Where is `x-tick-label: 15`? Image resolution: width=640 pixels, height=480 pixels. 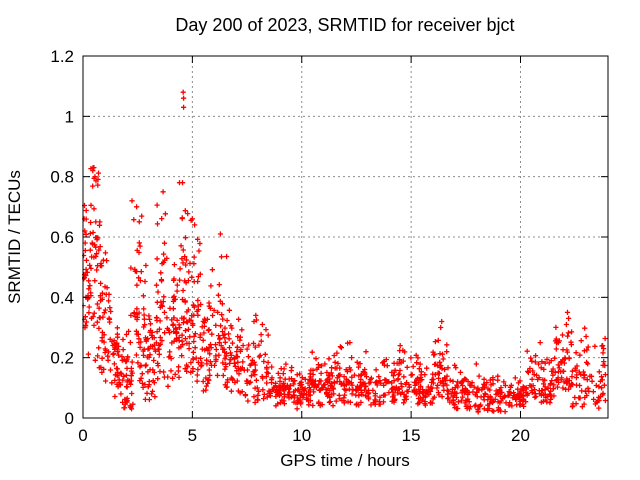 x-tick-label: 15 is located at coordinates (411, 435).